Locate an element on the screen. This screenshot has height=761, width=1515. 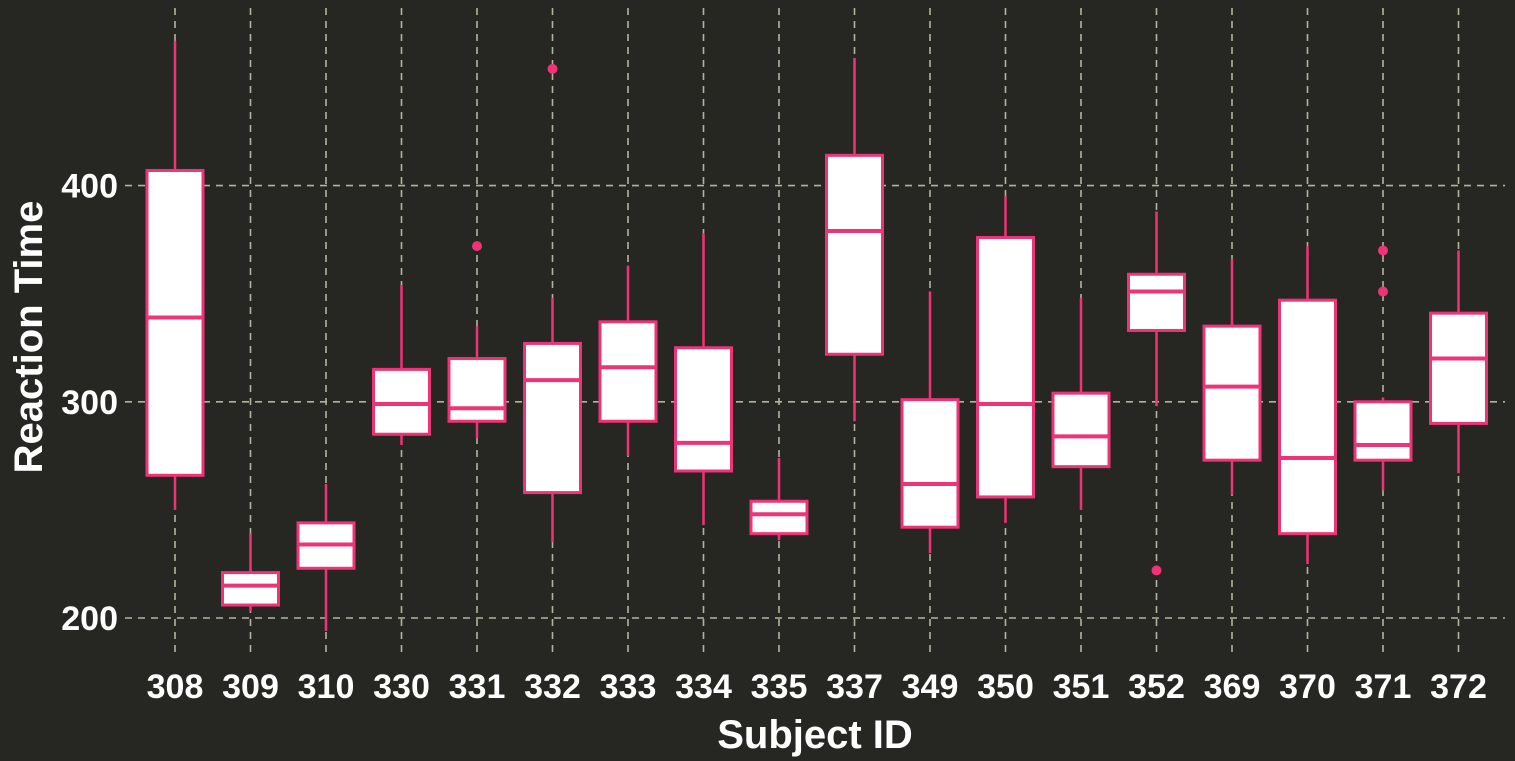
y-tick-label-300: 300 is located at coordinates (89, 403).